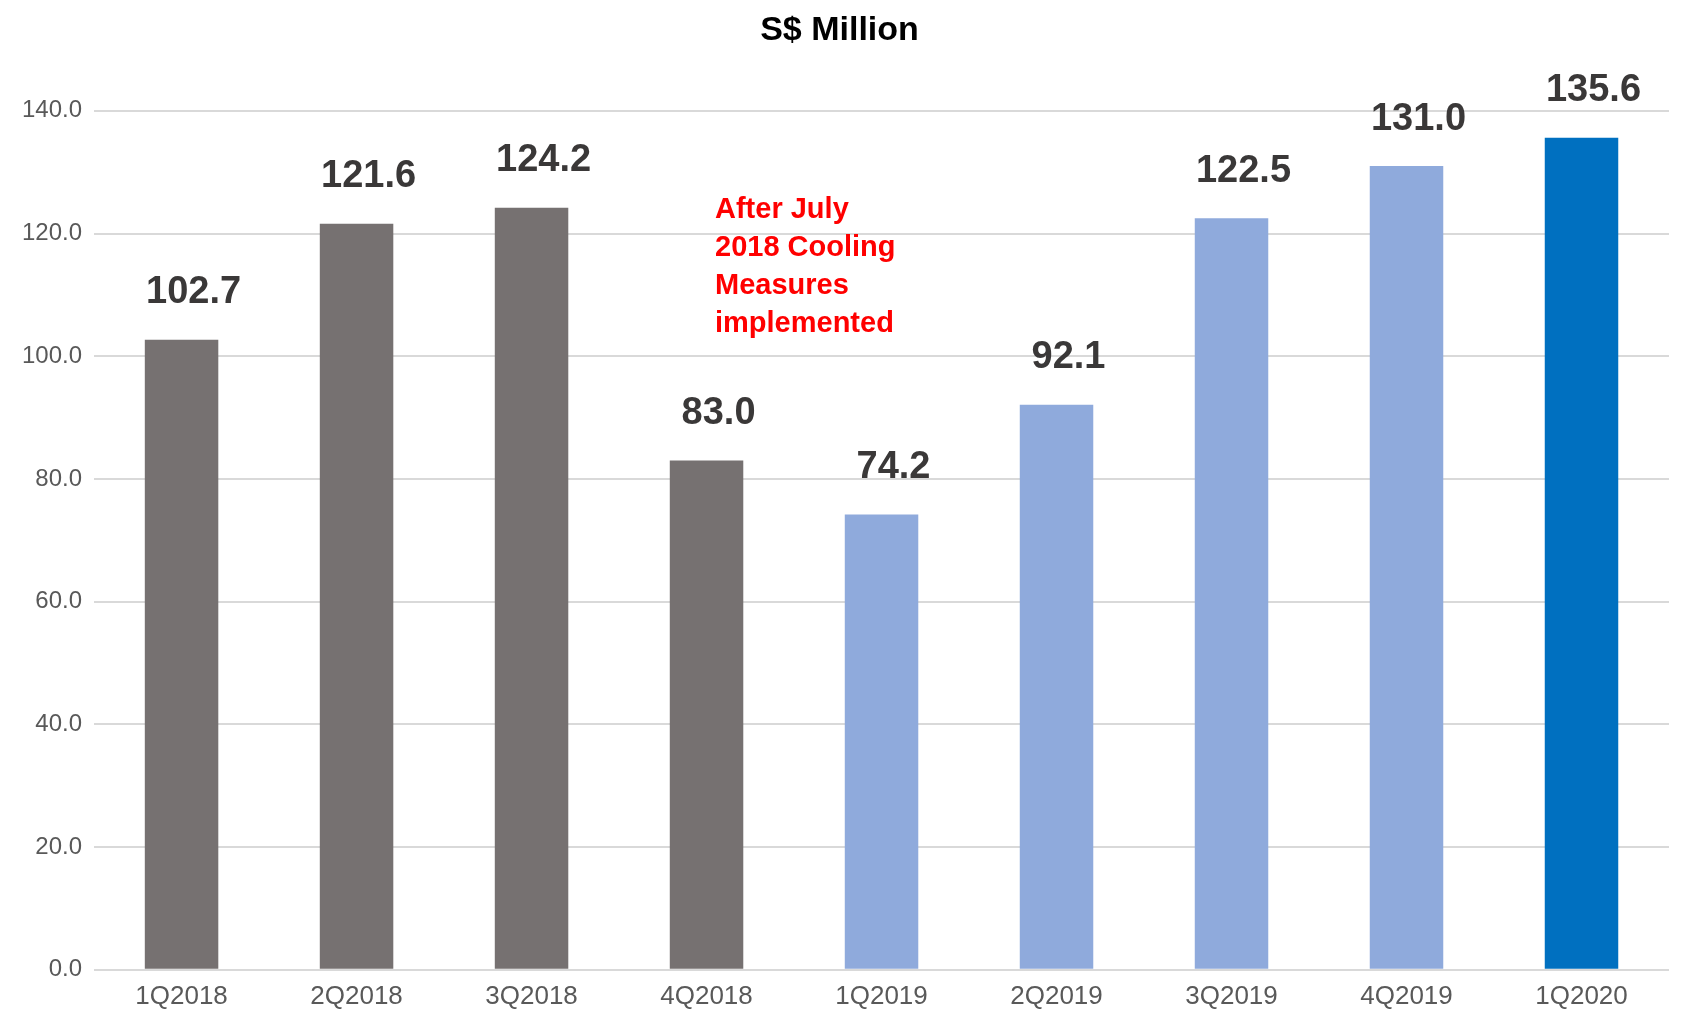 Image resolution: width=1699 pixels, height=1020 pixels. I want to click on y-tick-label: 140.0, so click(52, 109).